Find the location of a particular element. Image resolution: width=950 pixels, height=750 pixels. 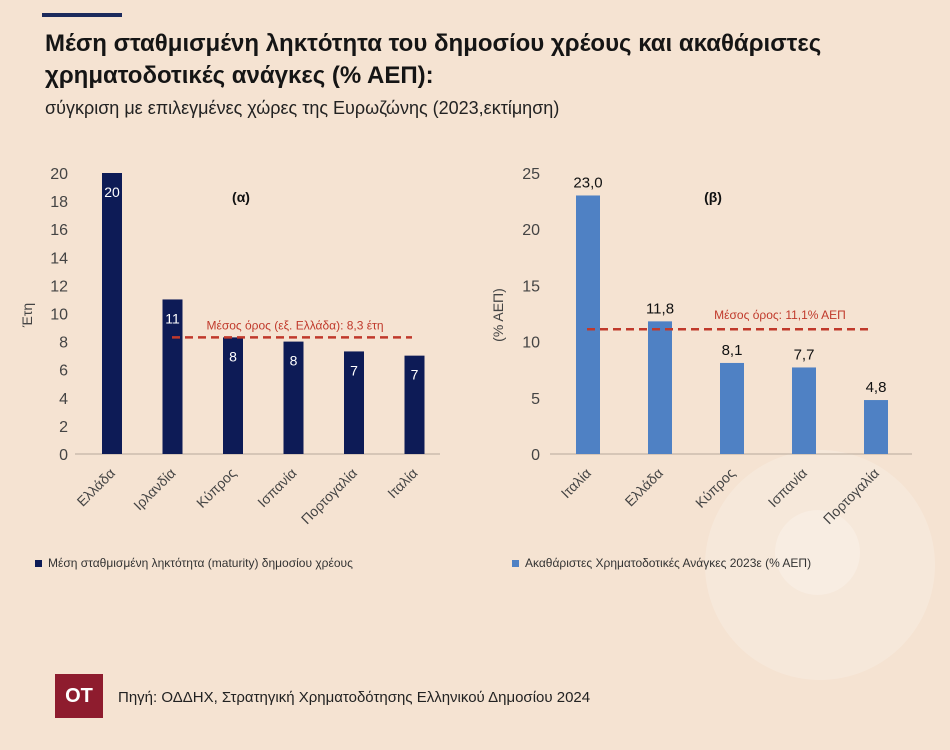

c1-category-label: Ελλάδα is located at coordinates (643, 487).